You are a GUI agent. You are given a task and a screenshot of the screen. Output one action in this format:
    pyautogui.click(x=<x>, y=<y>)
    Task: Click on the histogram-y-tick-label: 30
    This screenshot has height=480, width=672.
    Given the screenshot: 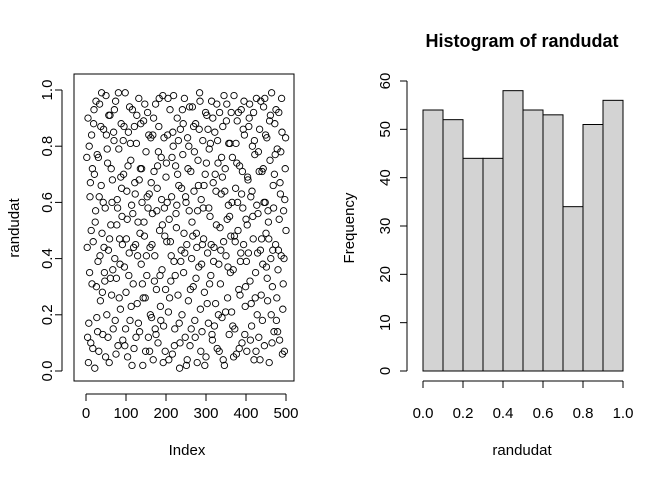 What is the action you would take?
    pyautogui.click(x=385, y=226)
    